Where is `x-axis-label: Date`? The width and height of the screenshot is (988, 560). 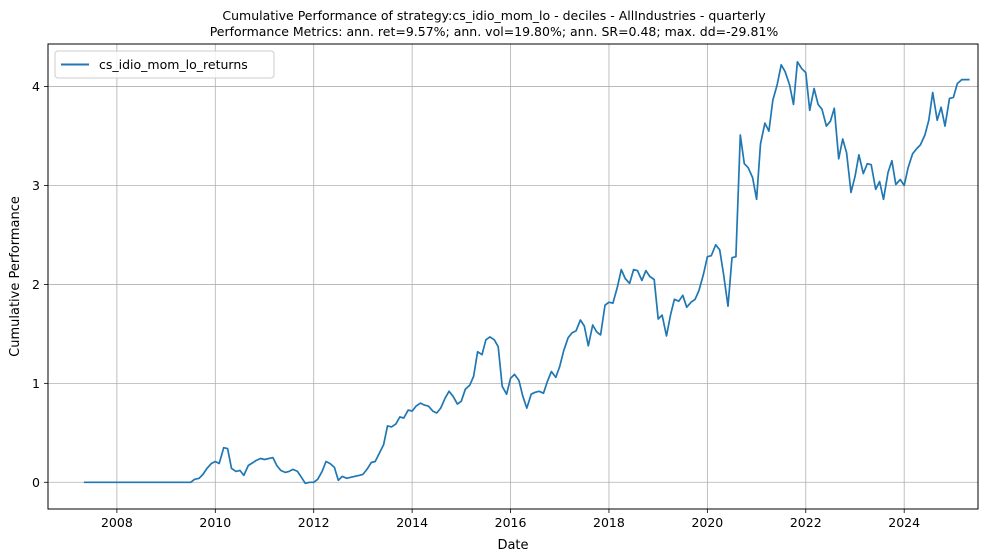
x-axis-label: Date is located at coordinates (512, 545).